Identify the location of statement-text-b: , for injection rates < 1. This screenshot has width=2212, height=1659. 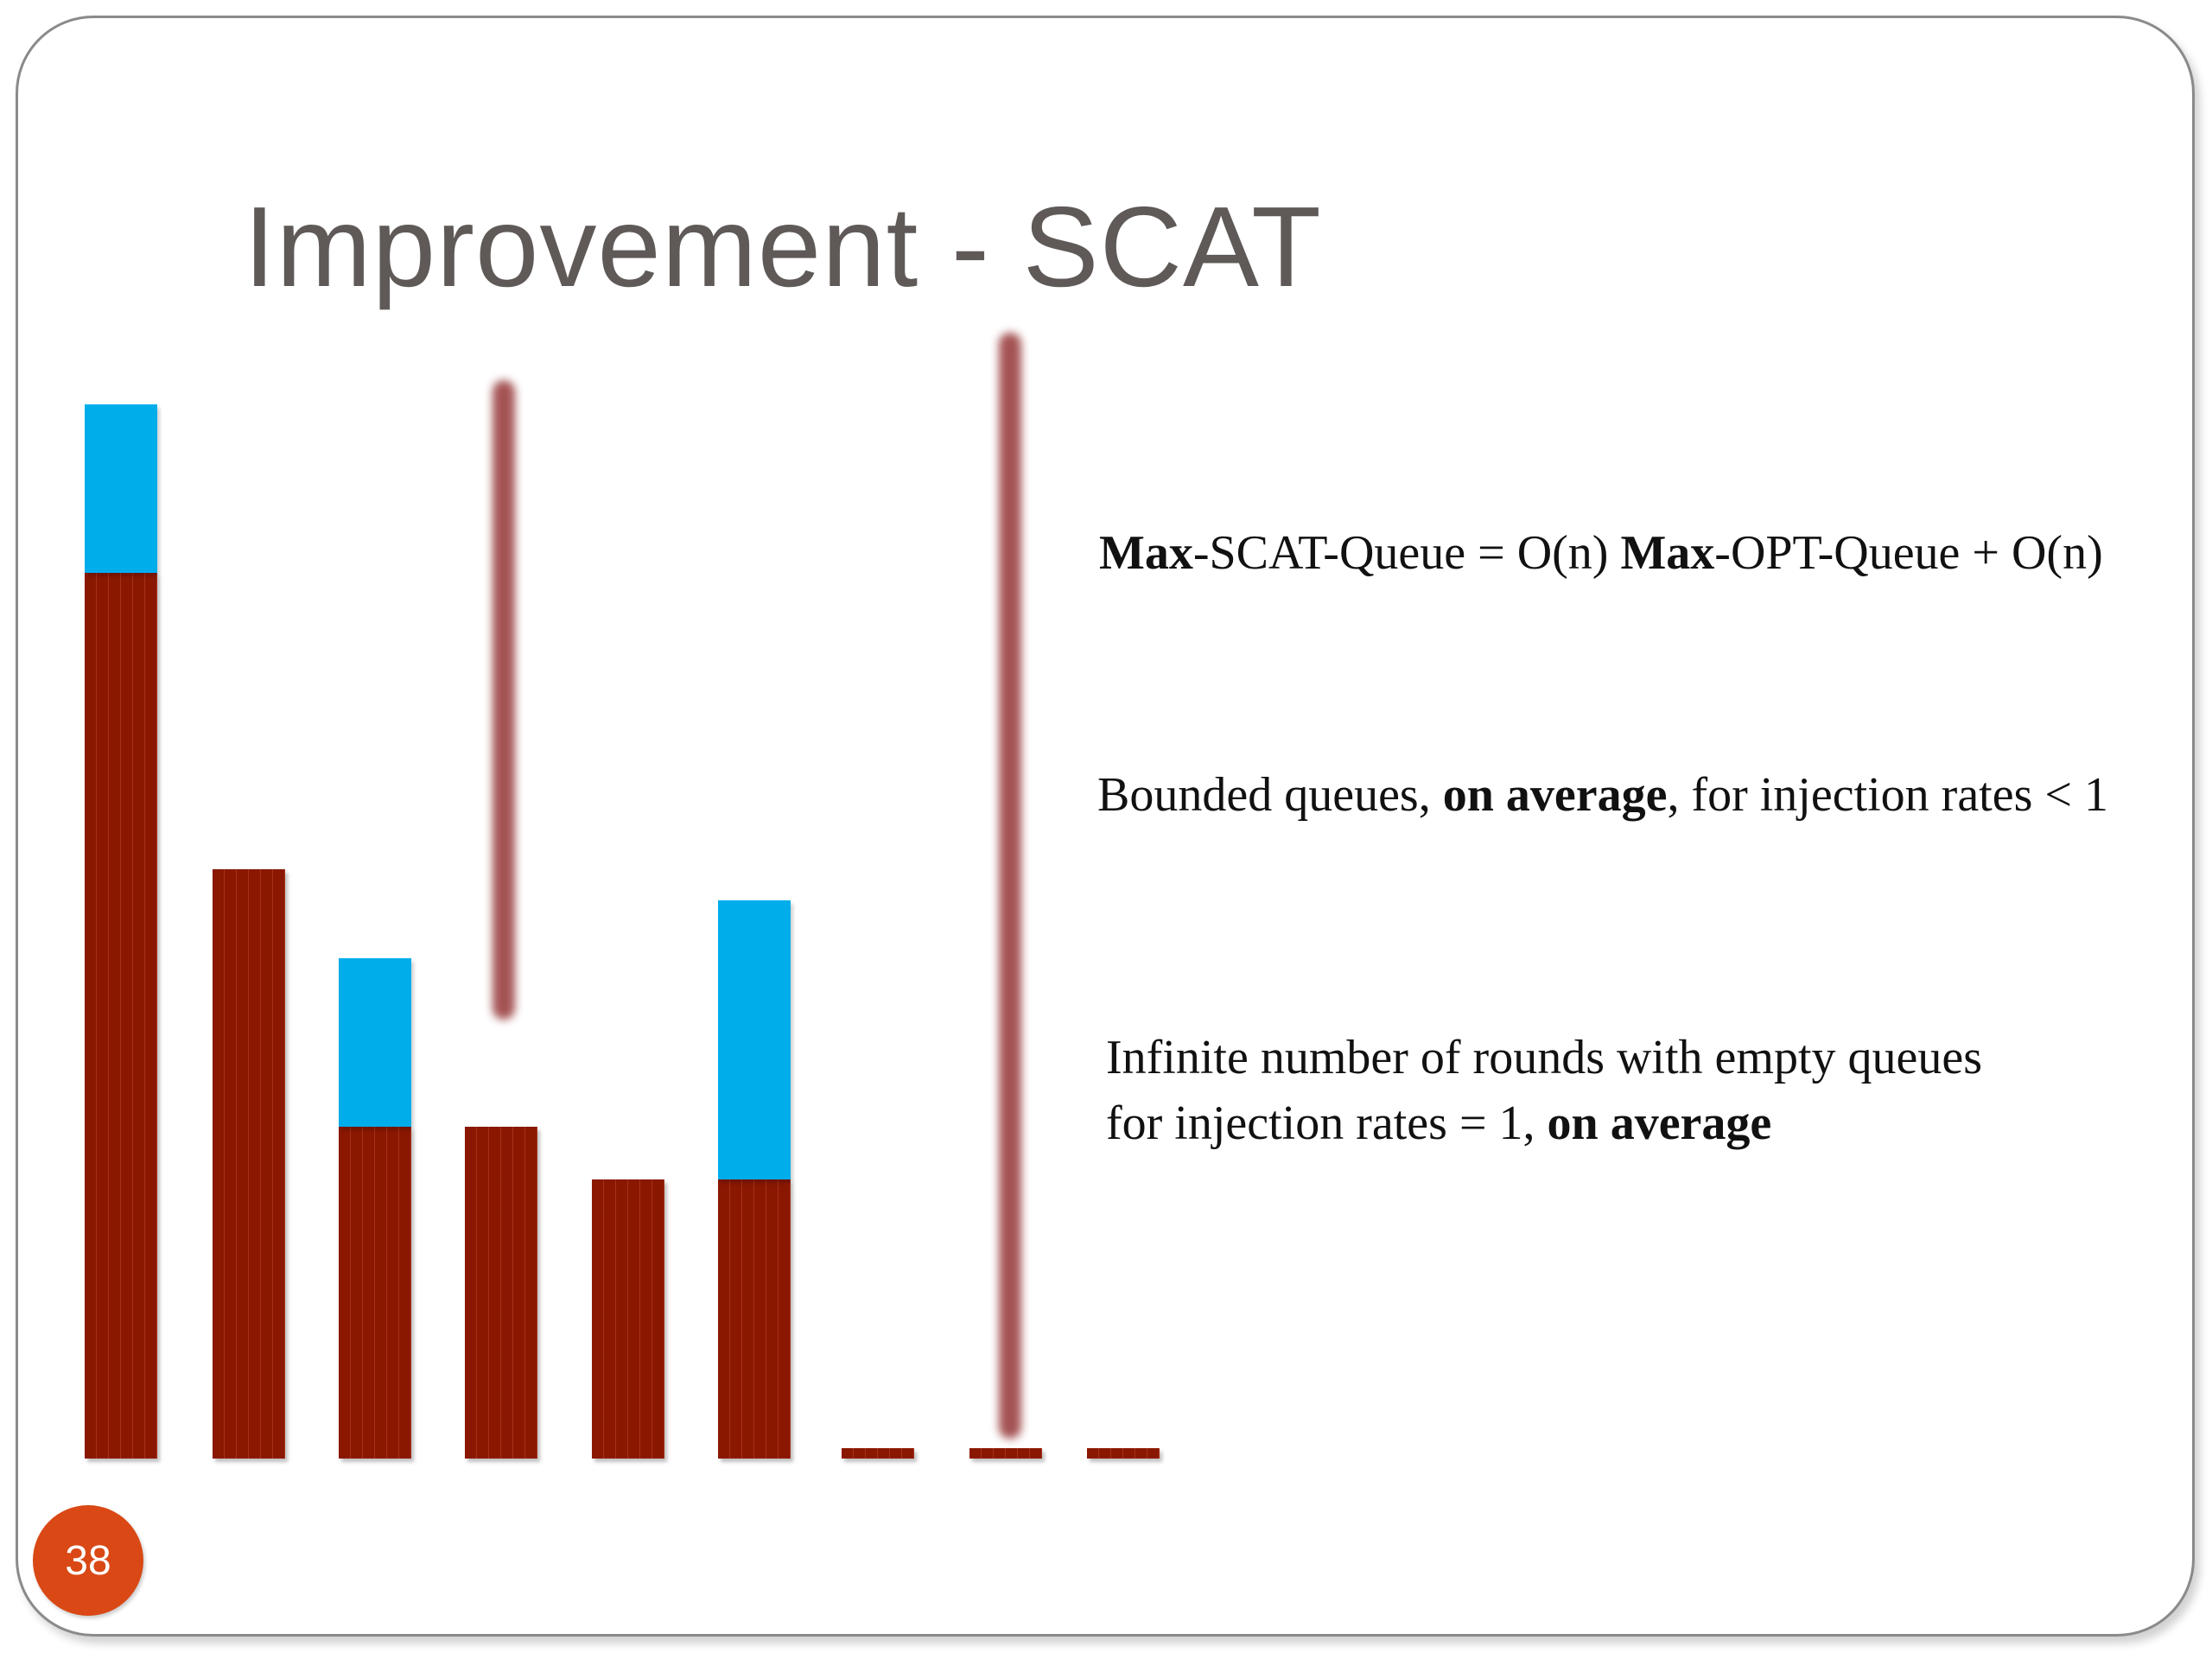
(1887, 795).